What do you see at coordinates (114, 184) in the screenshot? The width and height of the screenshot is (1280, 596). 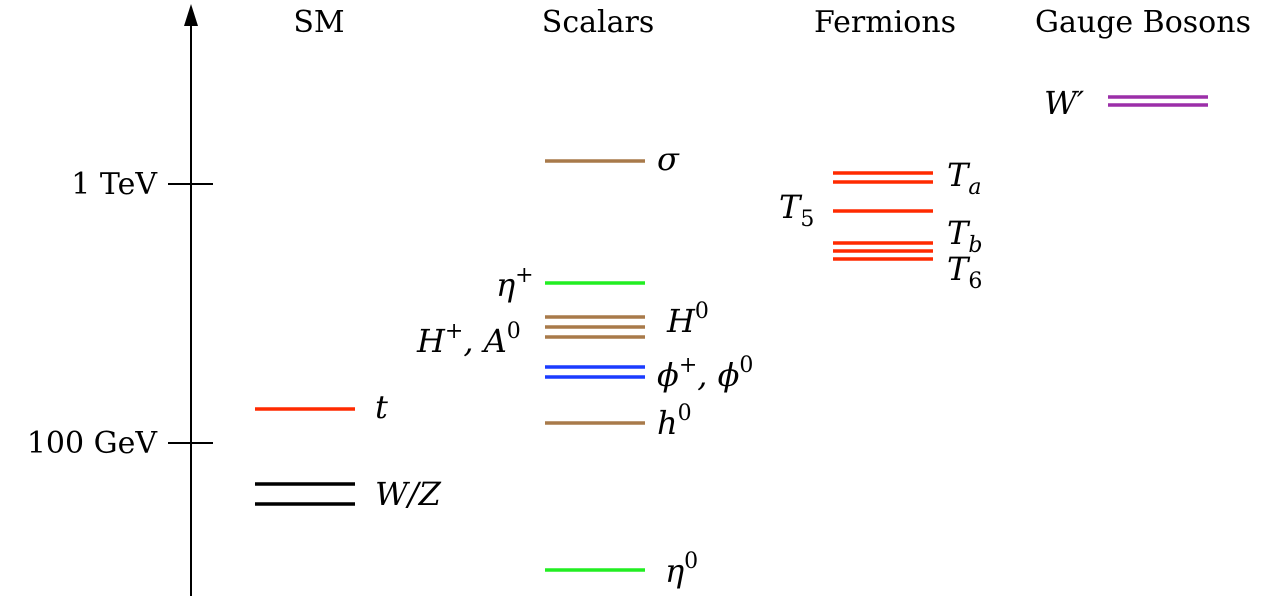 I see `tick-label-1tev: 1 TeV` at bounding box center [114, 184].